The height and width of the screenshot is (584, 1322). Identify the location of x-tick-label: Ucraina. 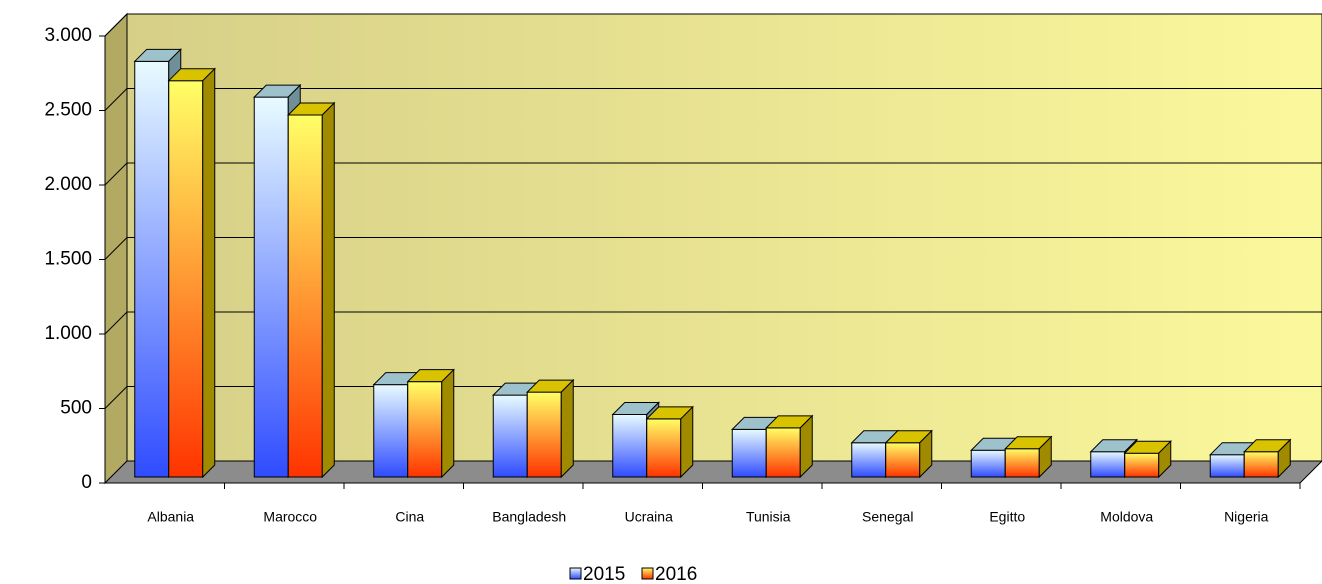
(649, 517).